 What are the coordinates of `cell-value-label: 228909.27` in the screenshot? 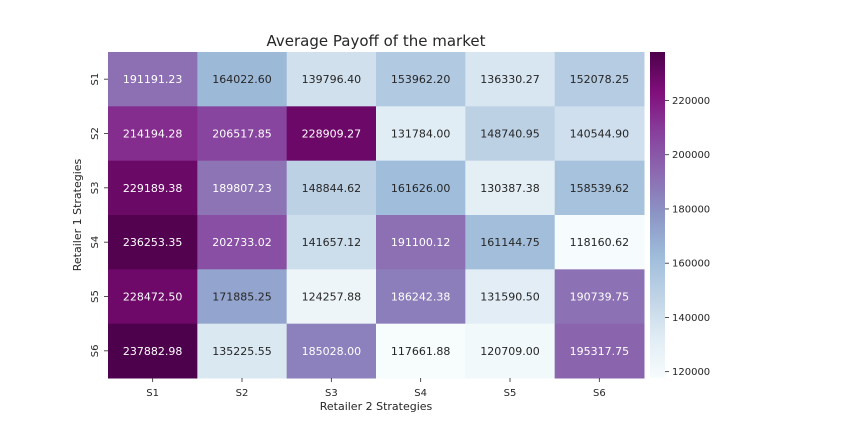 It's located at (332, 134).